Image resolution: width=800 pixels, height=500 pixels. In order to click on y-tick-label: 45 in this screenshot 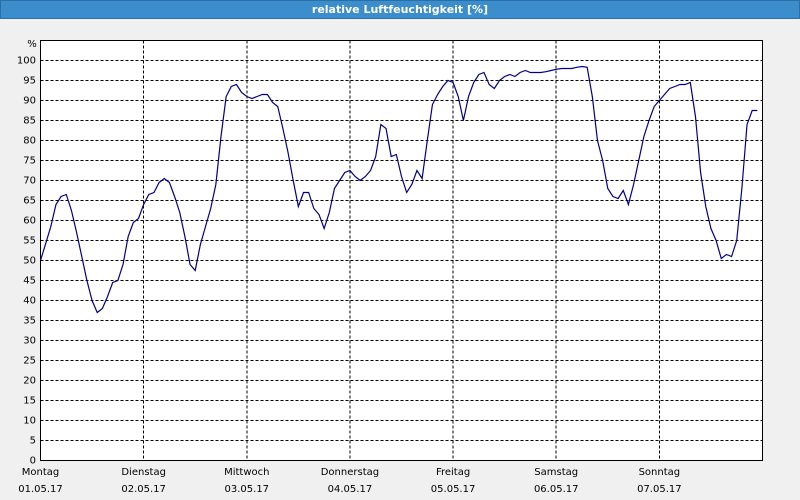, I will do `click(29, 281)`.